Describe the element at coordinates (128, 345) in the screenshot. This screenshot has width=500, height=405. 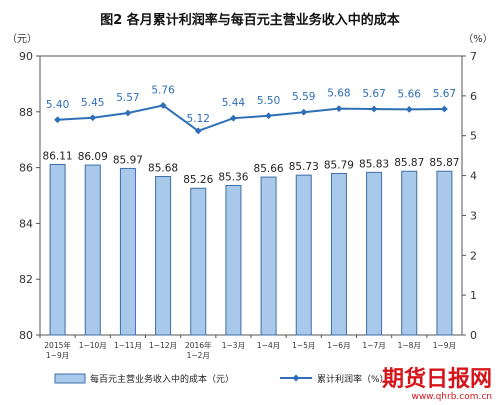
I see `x-category-label: 1−11月` at that location.